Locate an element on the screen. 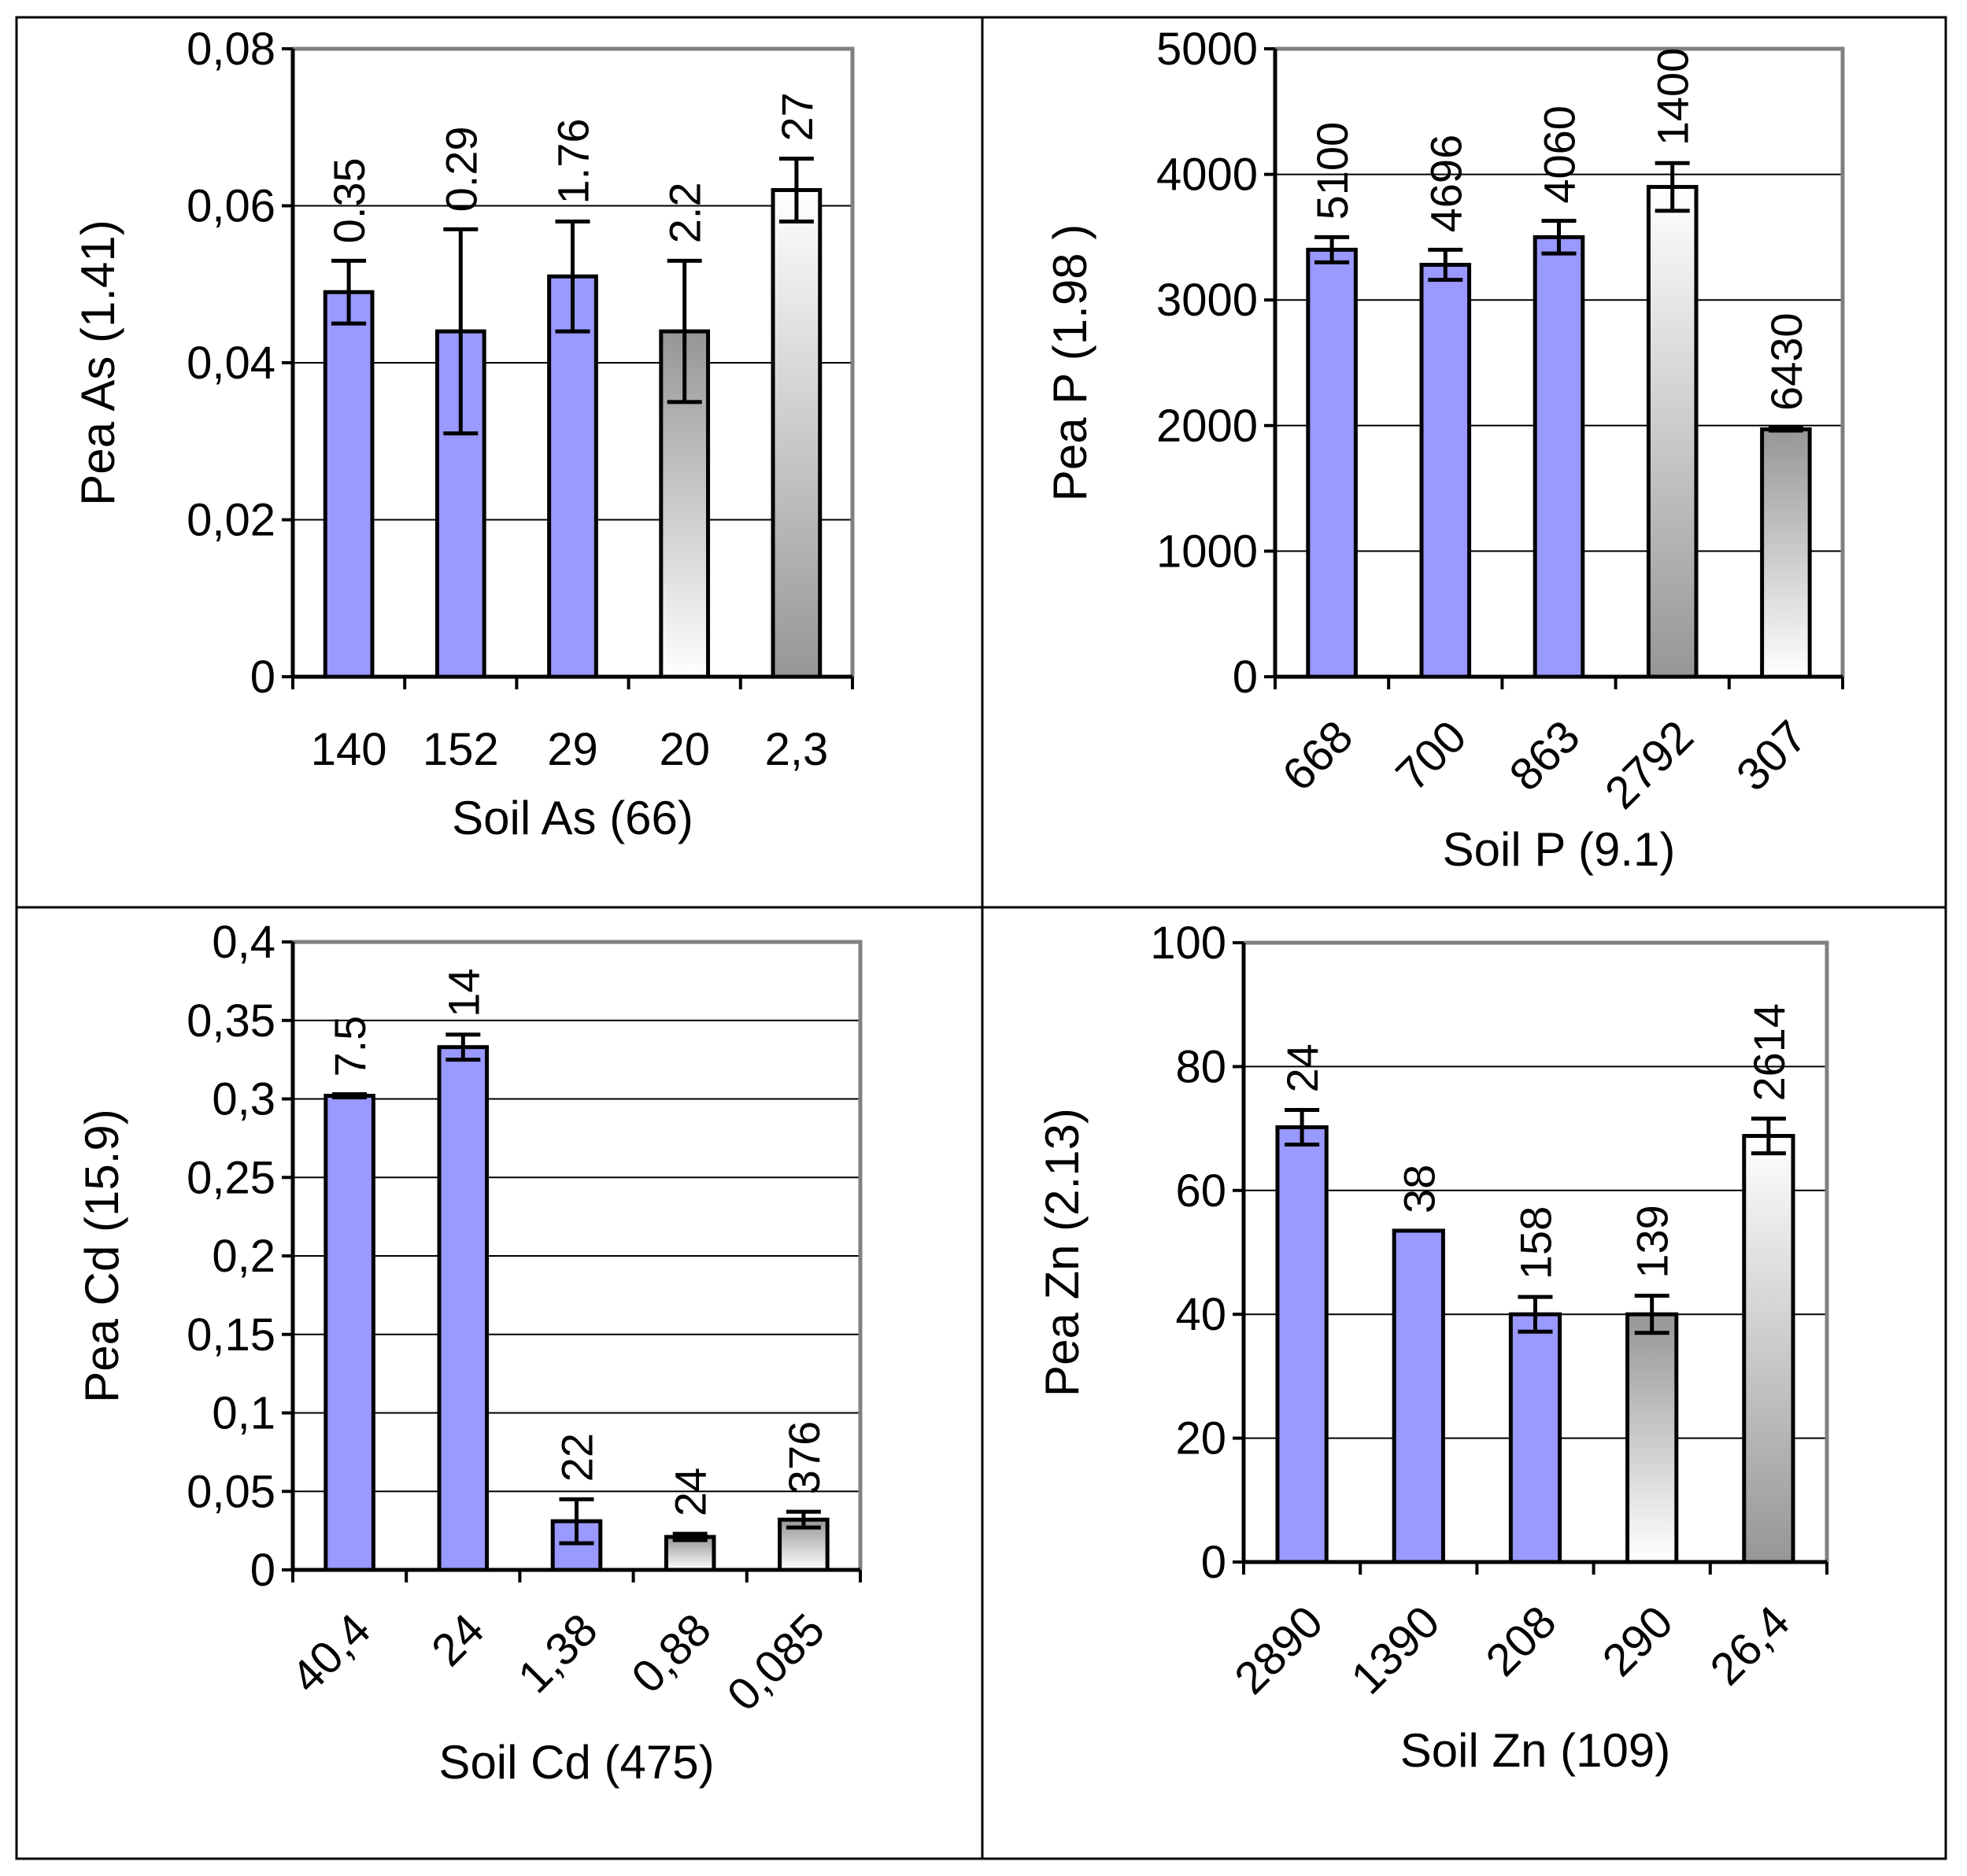 The image size is (1967, 1876). data-label: 1.76 is located at coordinates (573, 161).